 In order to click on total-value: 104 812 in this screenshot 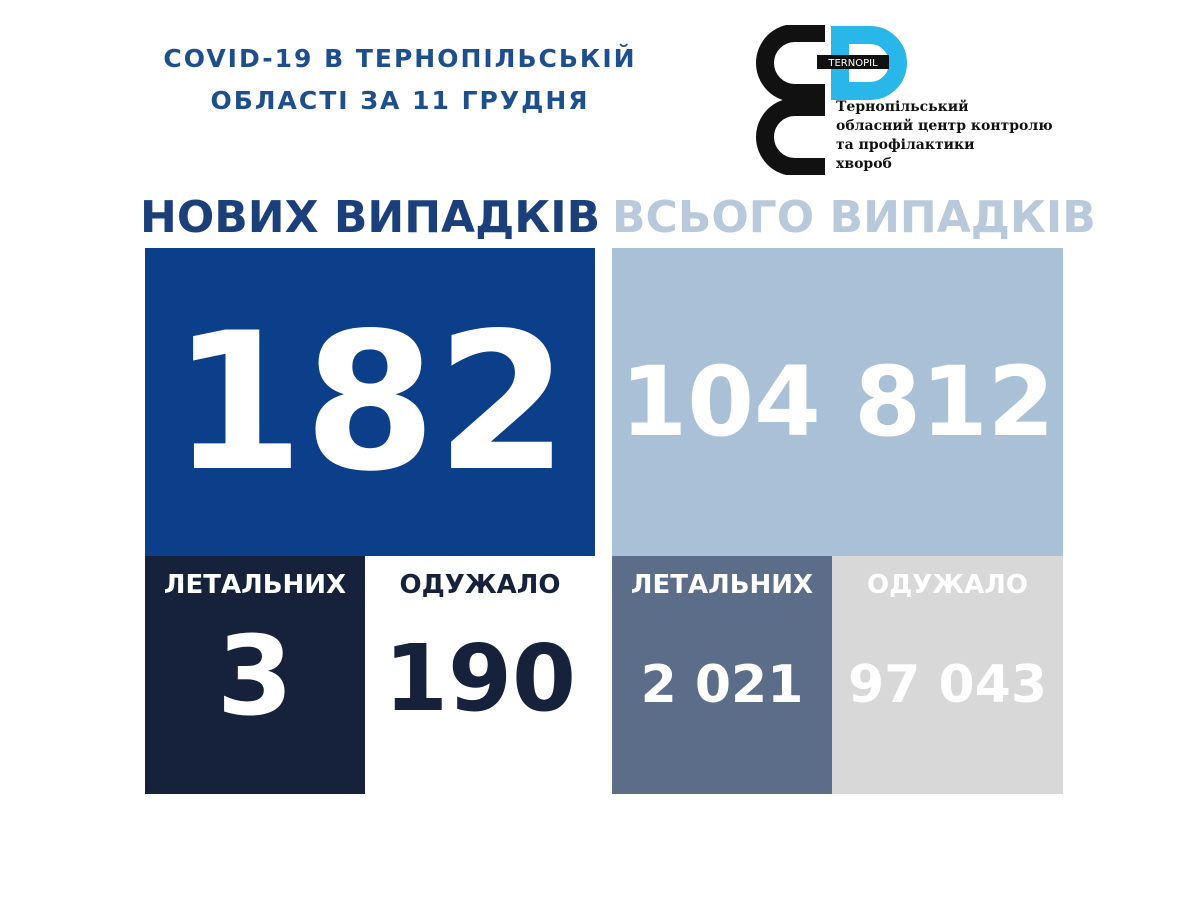, I will do `click(837, 402)`.